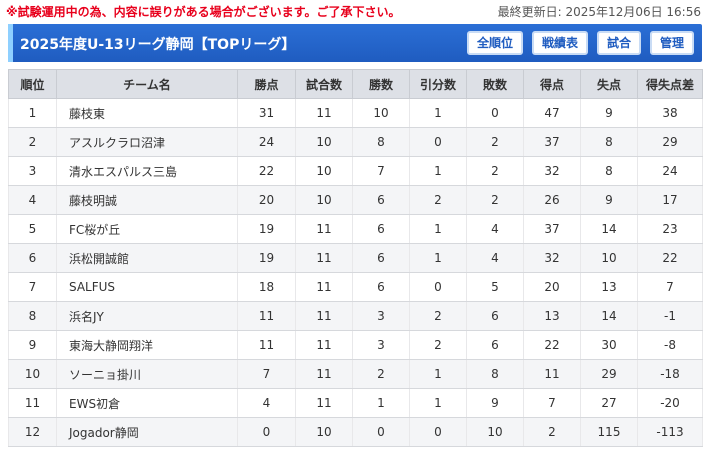 The height and width of the screenshot is (458, 713). I want to click on cell-points: 20, so click(266, 200).